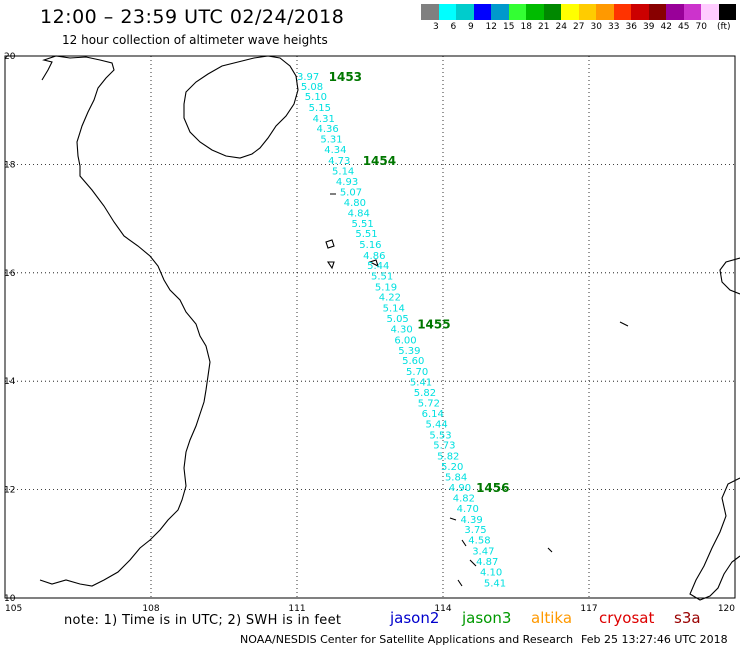  Describe the element at coordinates (487, 618) in the screenshot. I see `legend-item-jason3: jason3` at that location.